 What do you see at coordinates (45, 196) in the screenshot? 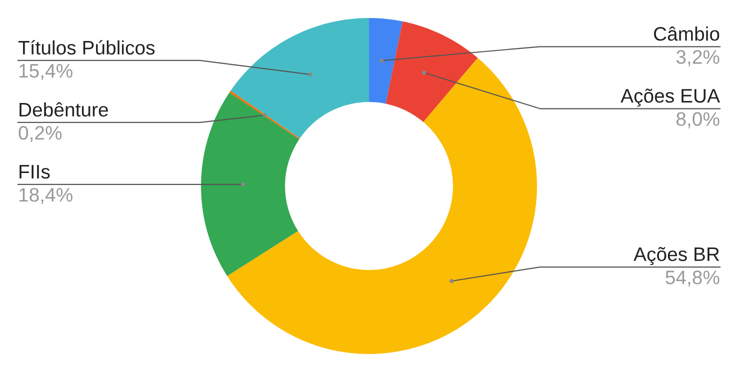
I see `data-label: 18,4%` at bounding box center [45, 196].